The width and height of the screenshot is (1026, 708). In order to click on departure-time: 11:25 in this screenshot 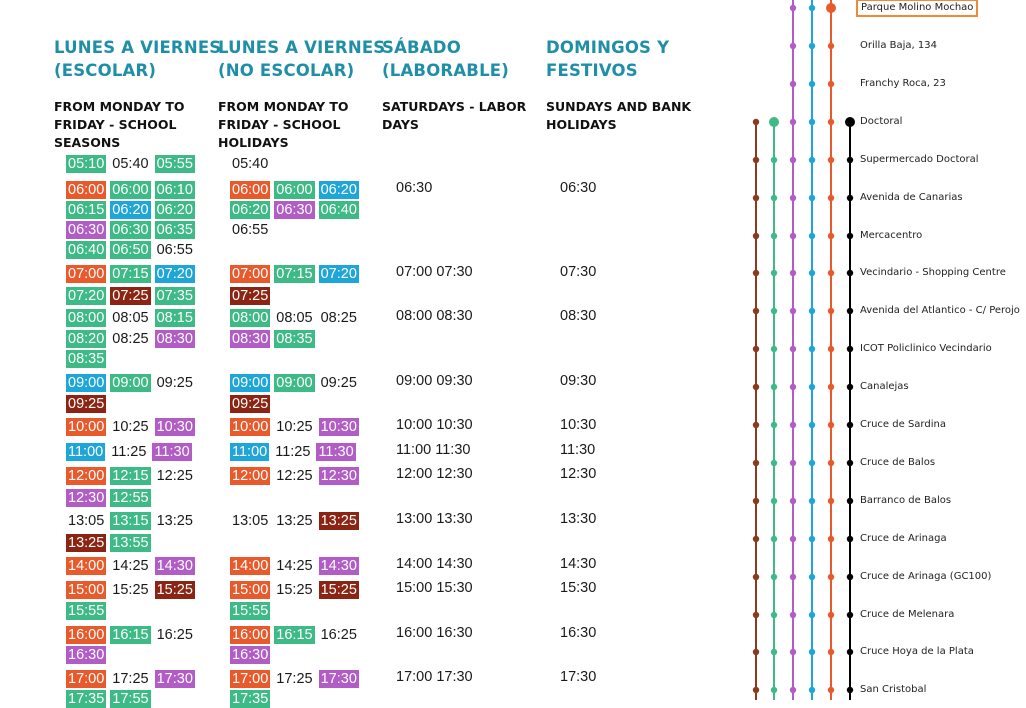, I will do `click(129, 452)`.